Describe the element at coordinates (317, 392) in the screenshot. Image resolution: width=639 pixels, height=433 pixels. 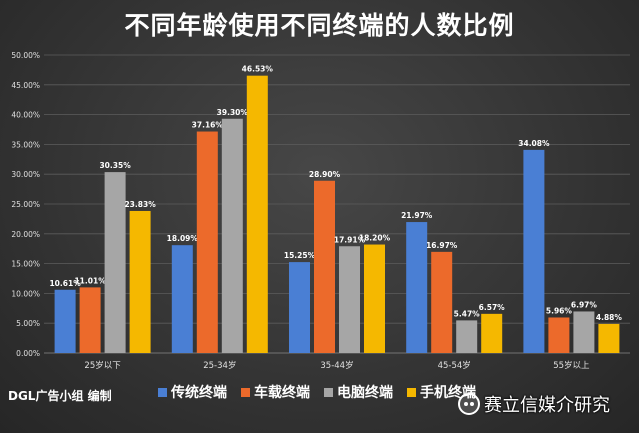
I see `chart-legend: 传统终端 车载终端 电脑终端 手机终端` at that location.